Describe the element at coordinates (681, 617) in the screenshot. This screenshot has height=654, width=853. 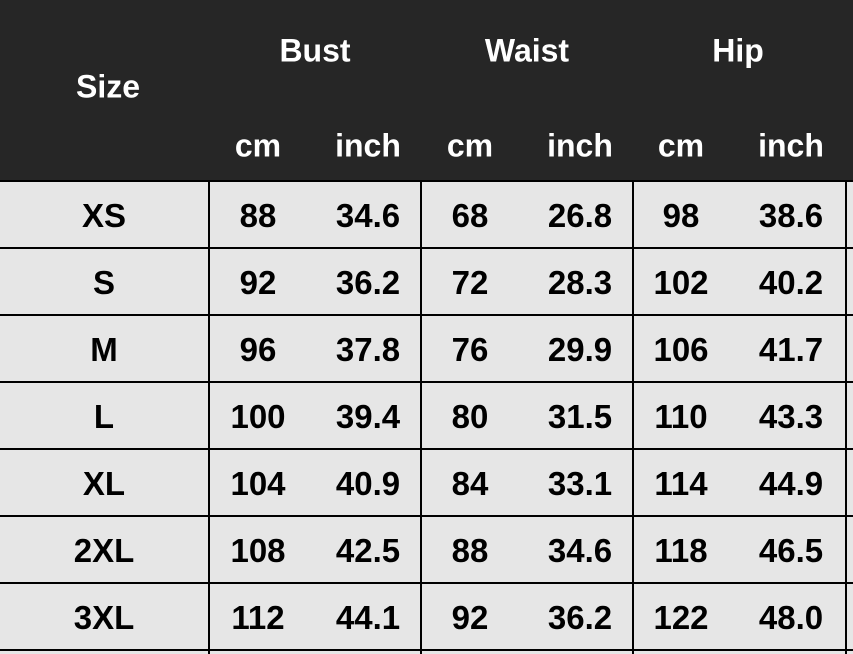
I see `value-cell: 122` at that location.